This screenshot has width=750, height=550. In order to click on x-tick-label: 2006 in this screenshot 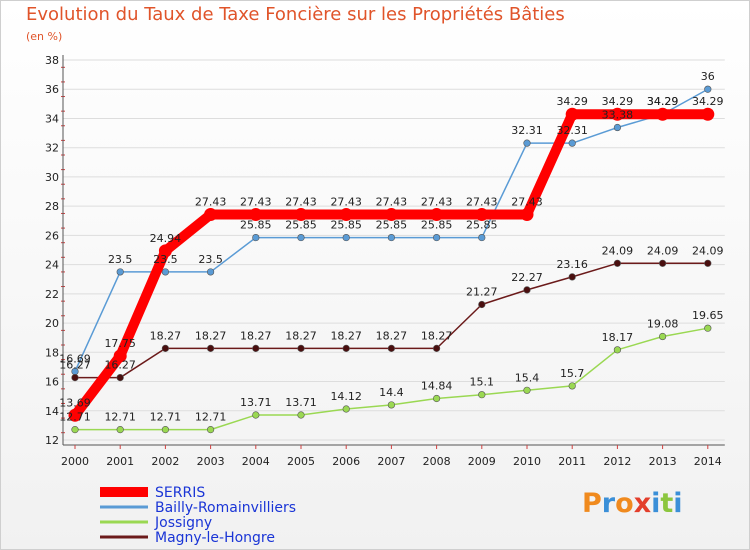, I will do `click(346, 461)`.